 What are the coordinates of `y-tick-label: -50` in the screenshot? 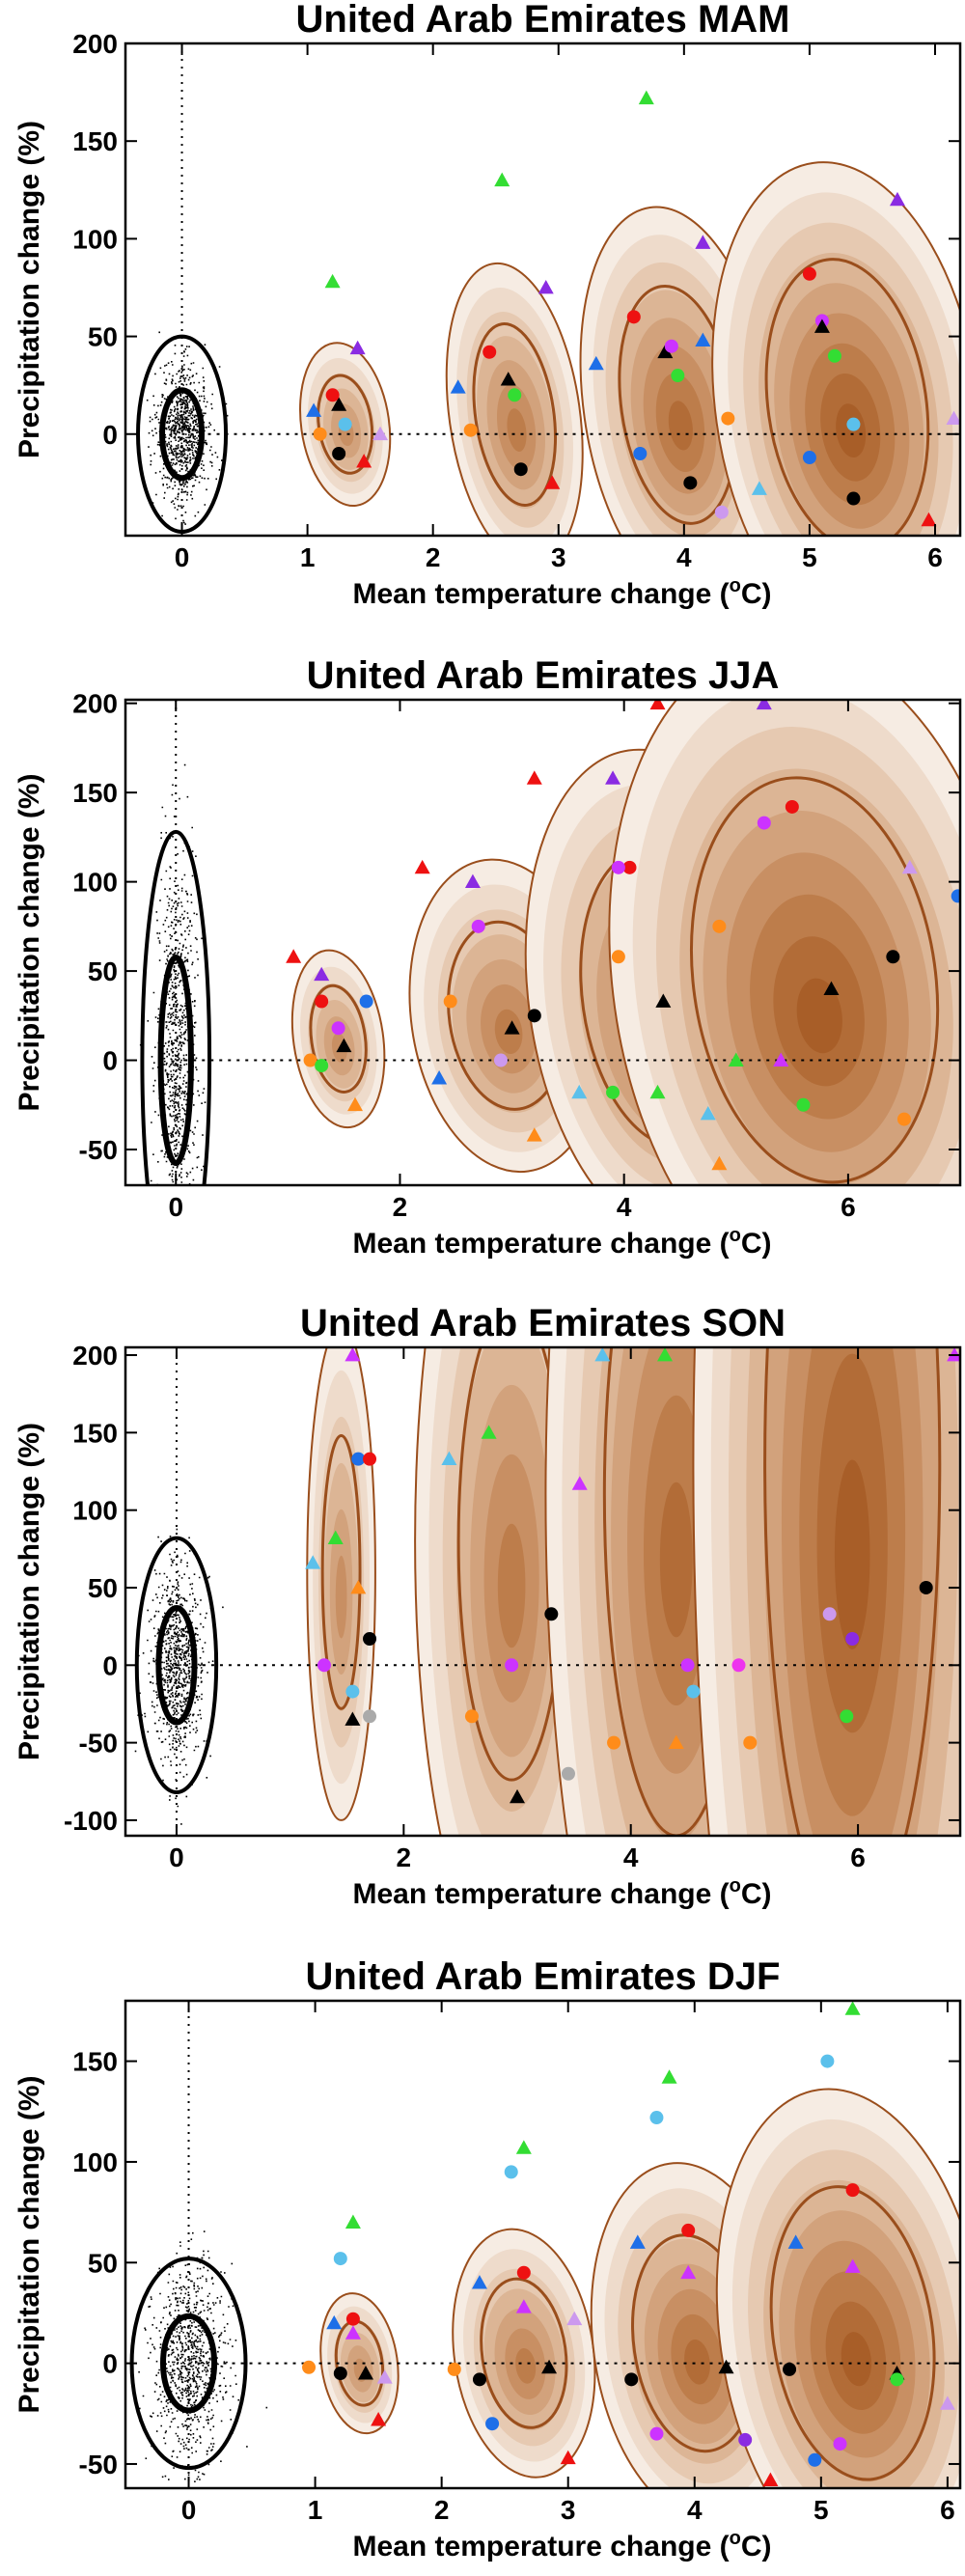 It's located at (98, 1744).